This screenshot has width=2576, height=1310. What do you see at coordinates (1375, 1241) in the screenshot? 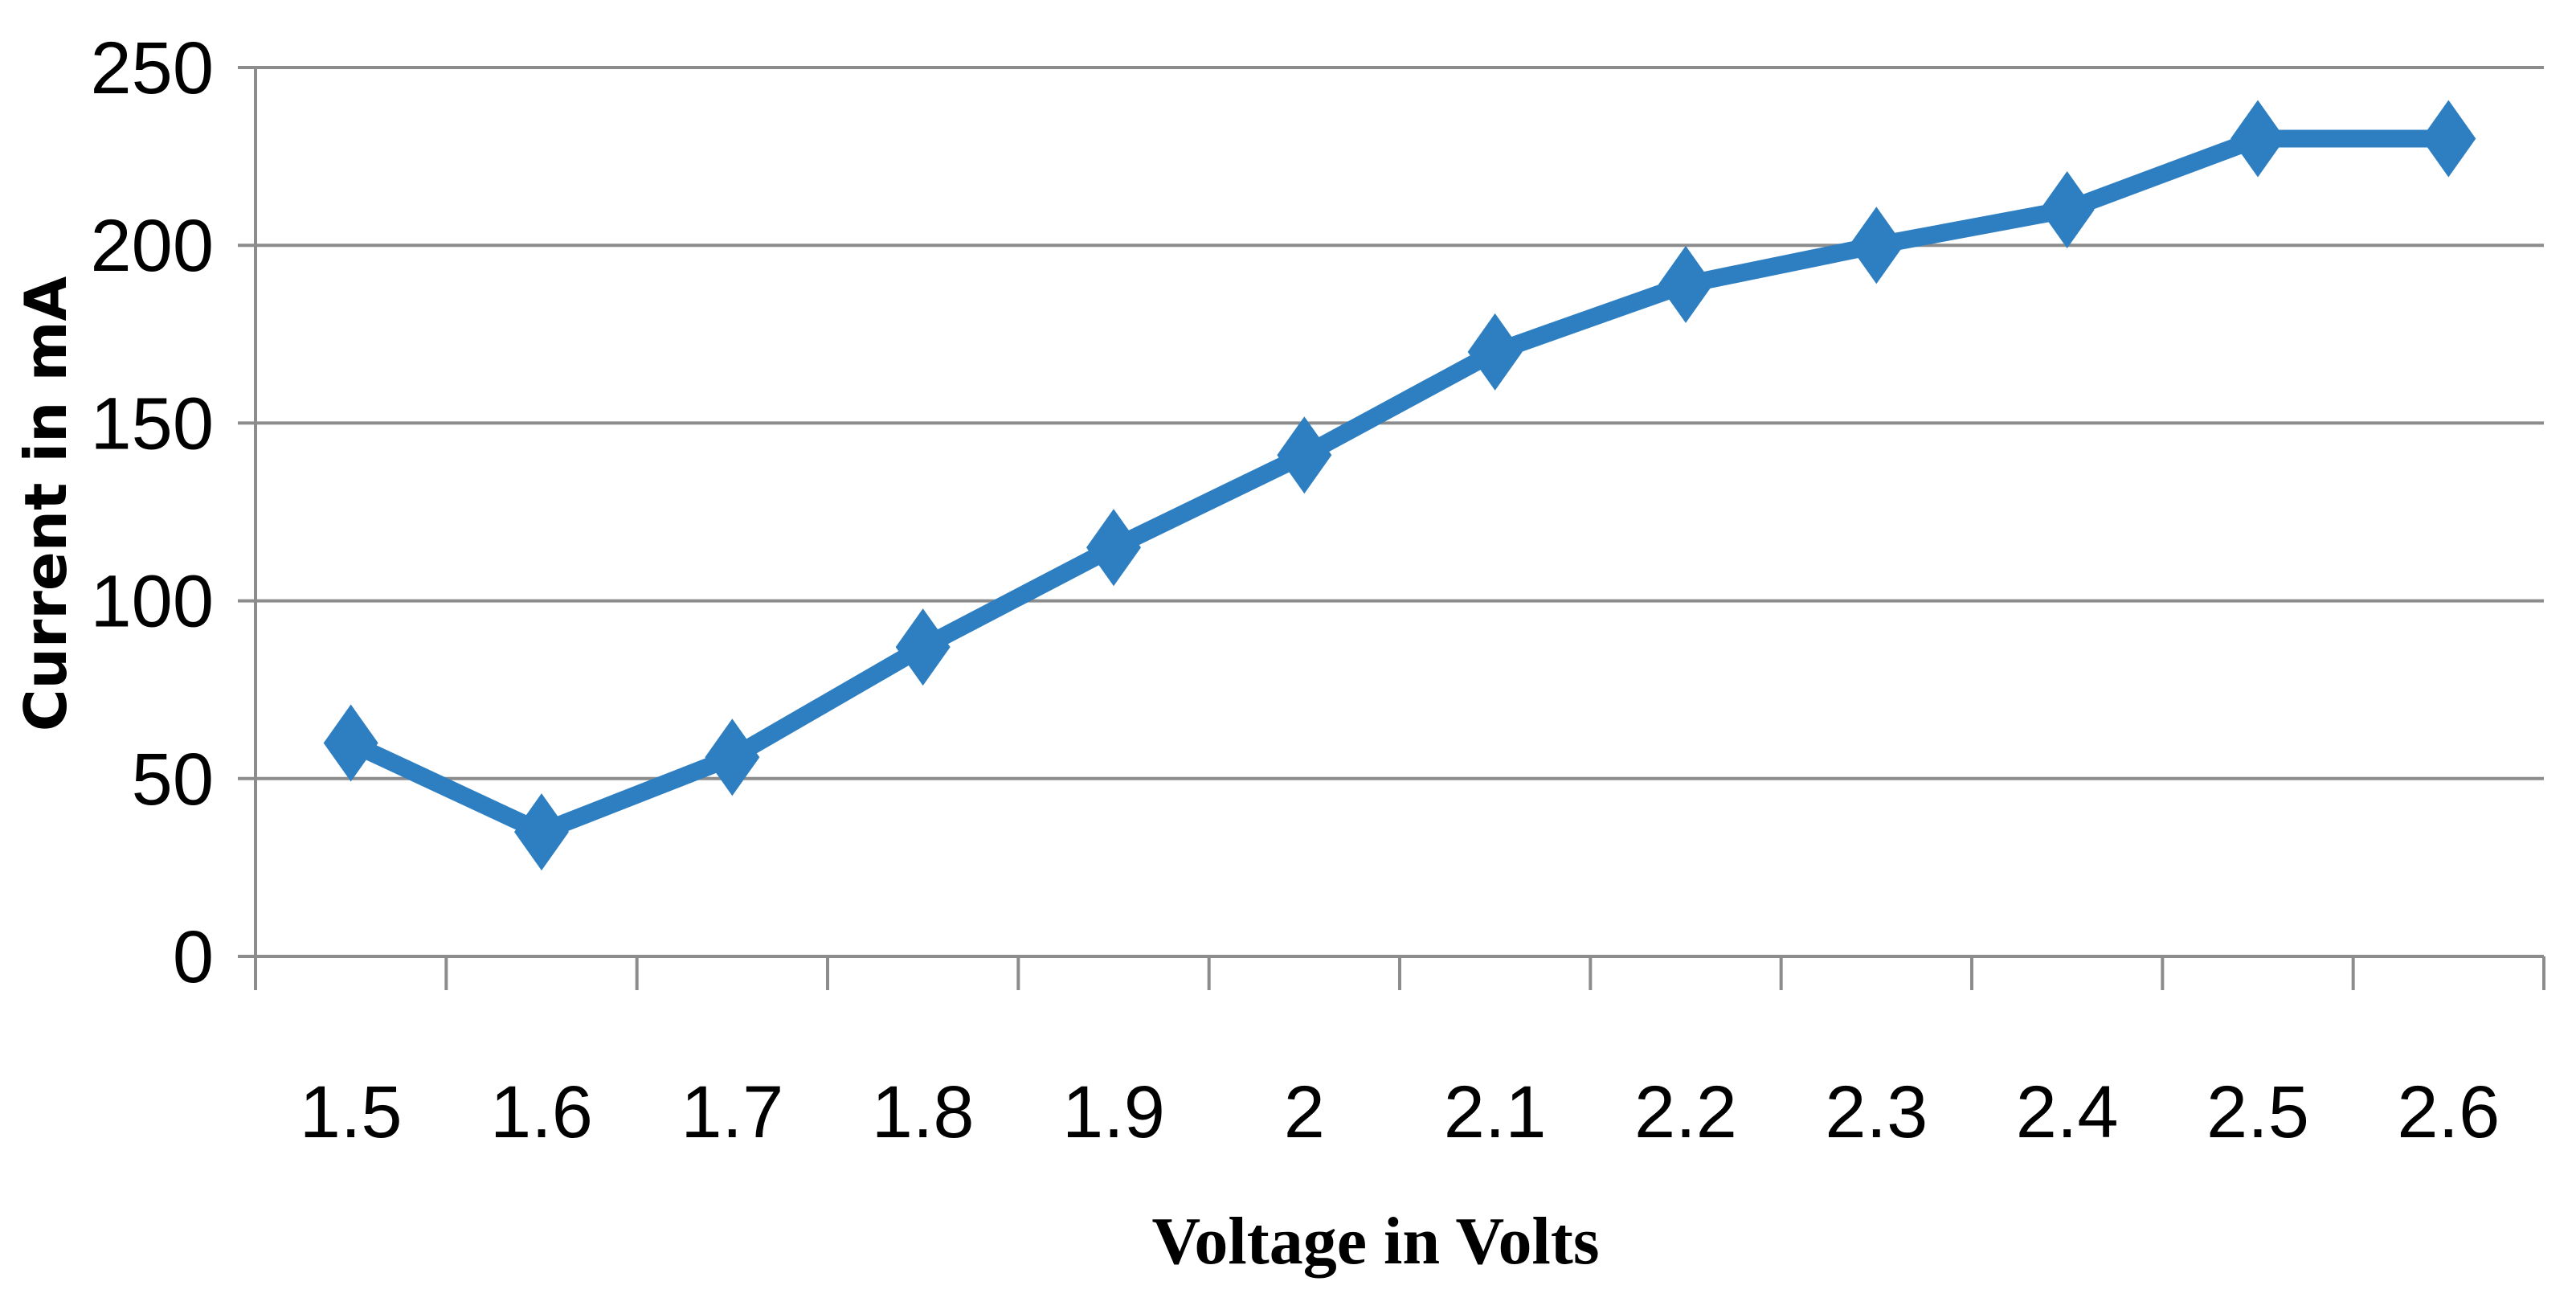
I see `x-axis-title: Voltage in Volts` at bounding box center [1375, 1241].